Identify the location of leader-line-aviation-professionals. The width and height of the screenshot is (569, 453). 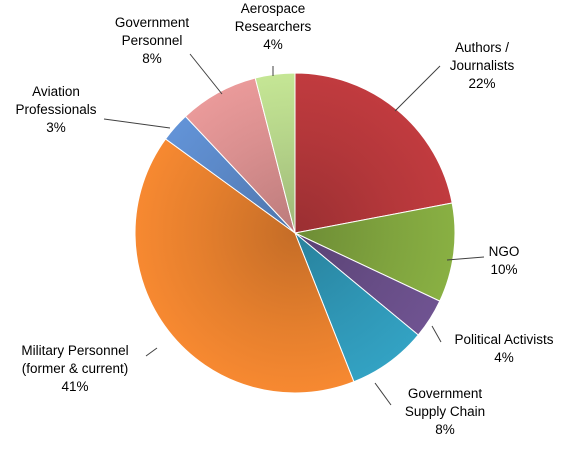
(137, 123).